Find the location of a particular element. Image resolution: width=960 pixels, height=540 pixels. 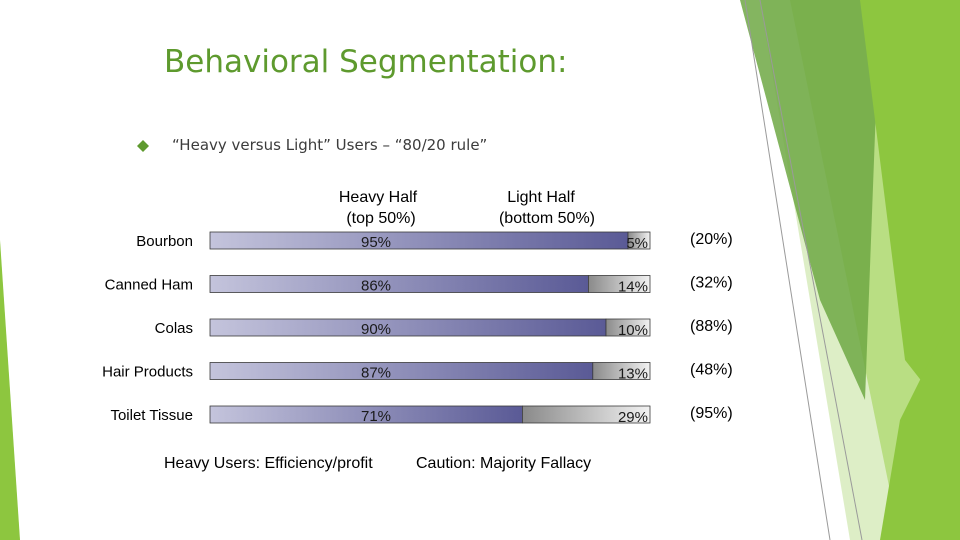

deco-left-shape is located at coordinates (10, 390).